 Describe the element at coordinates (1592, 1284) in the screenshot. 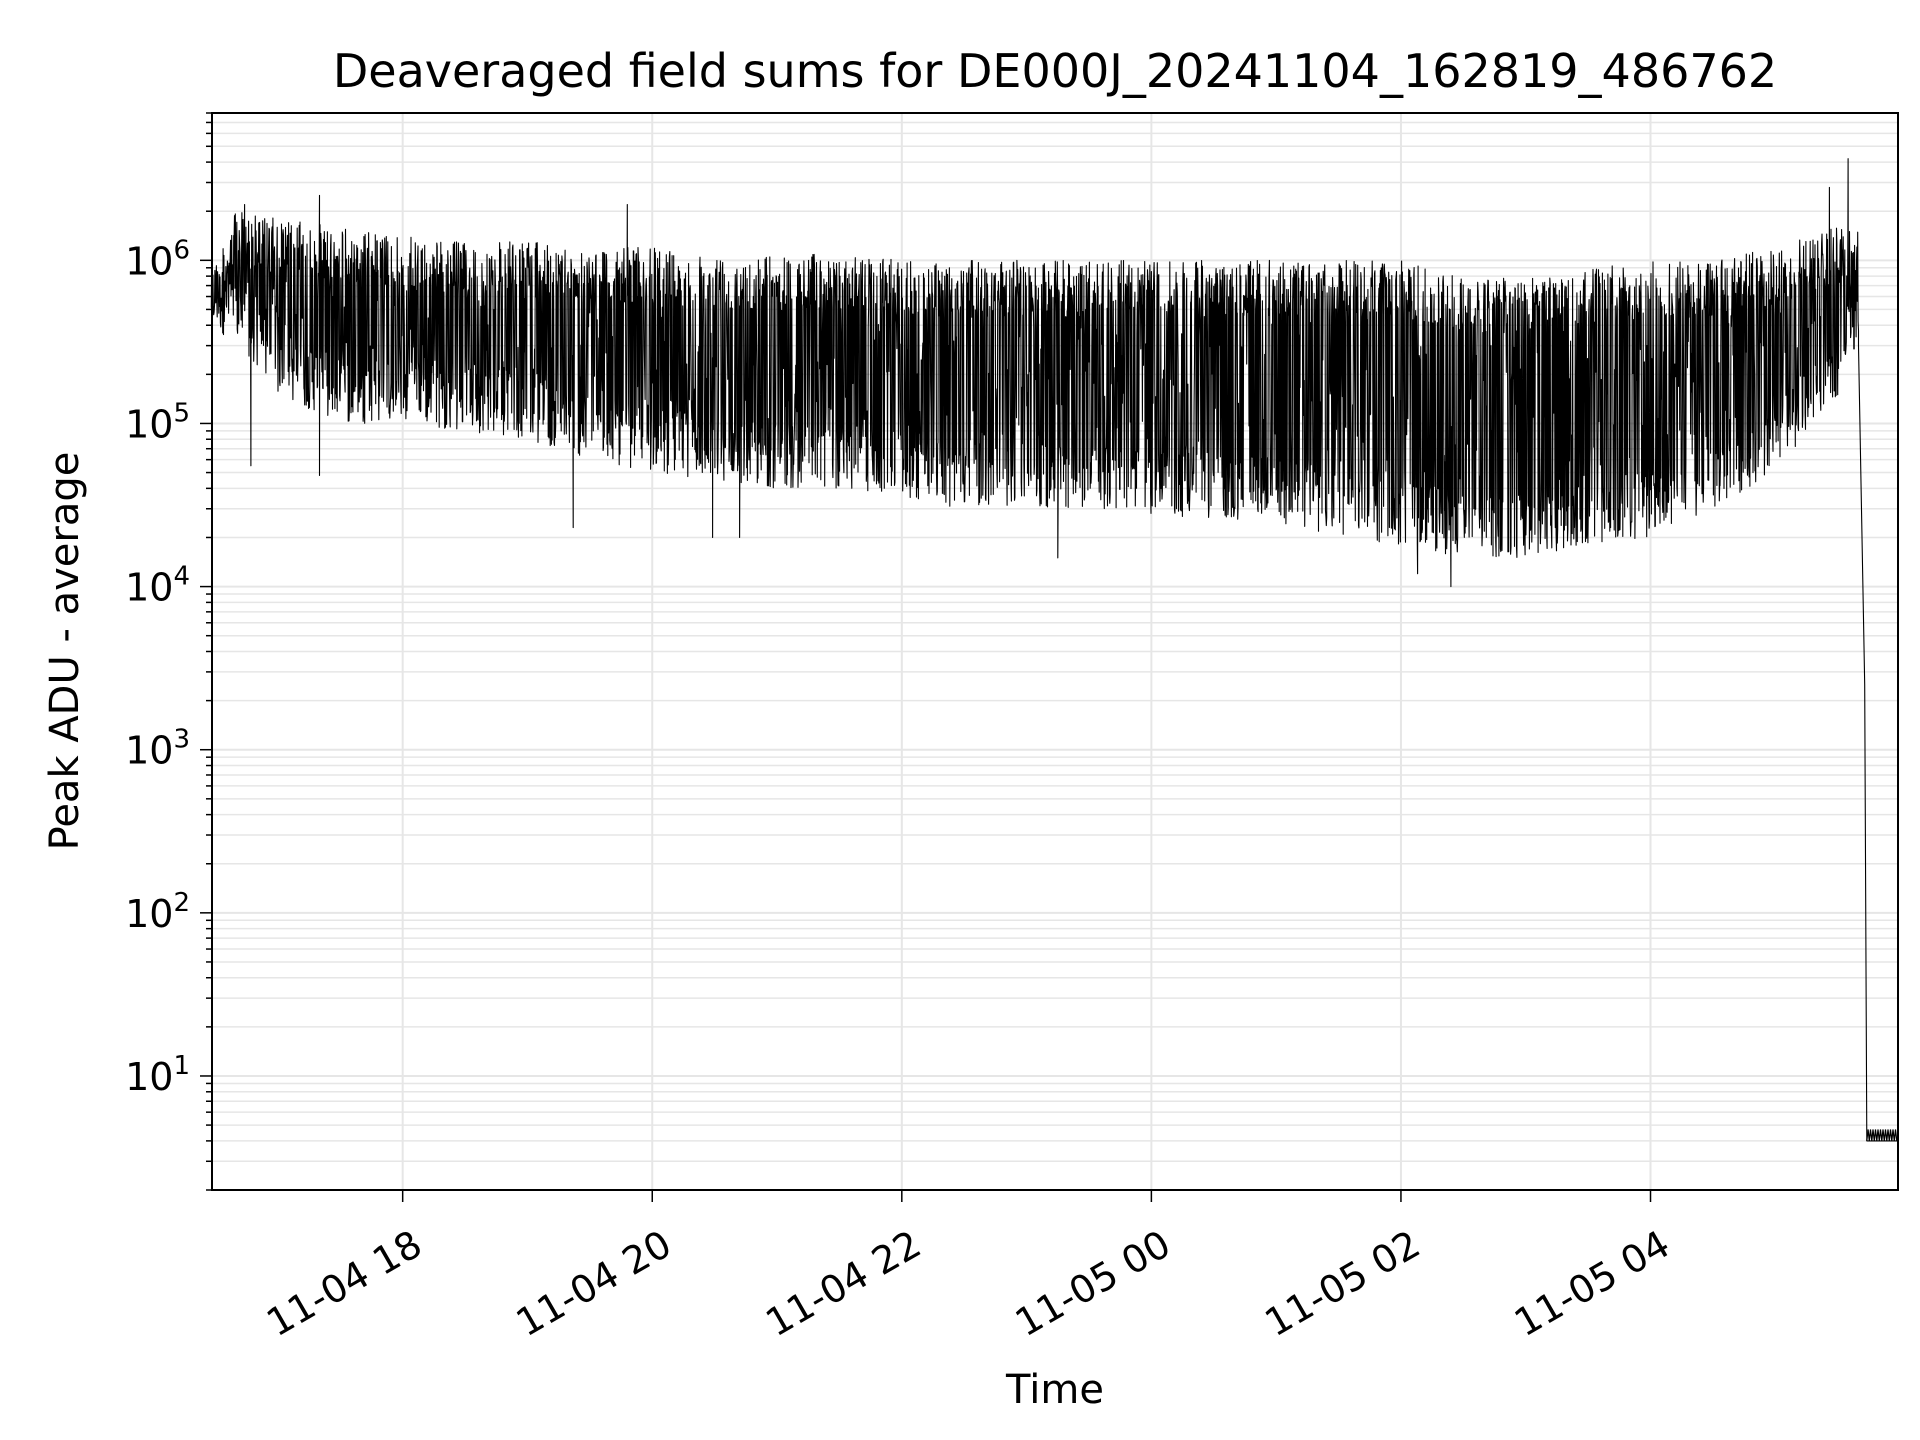

I see `x-tick-label: 11-05 04` at that location.